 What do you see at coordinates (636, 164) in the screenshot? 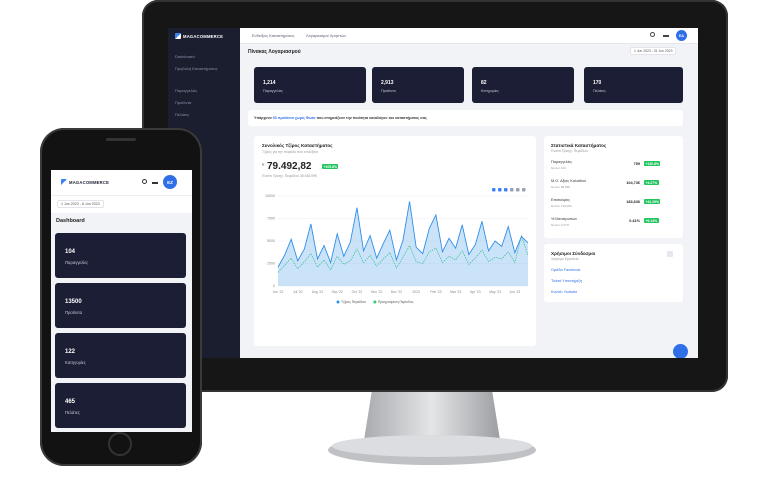
I see `stat-value: 759` at bounding box center [636, 164].